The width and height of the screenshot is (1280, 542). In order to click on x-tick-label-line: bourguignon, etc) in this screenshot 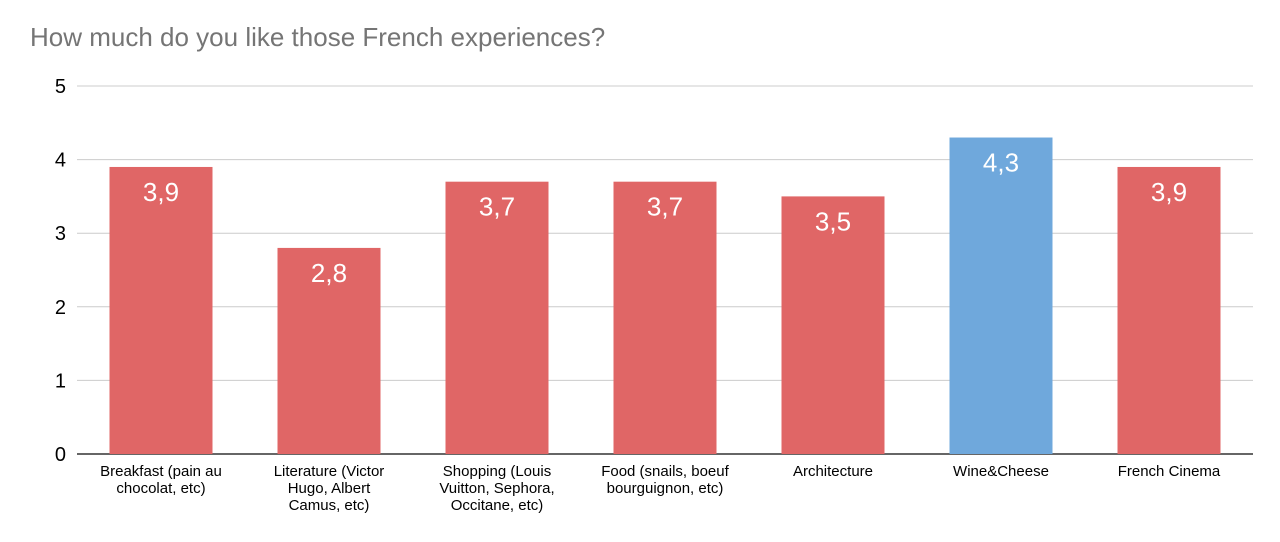, I will do `click(665, 488)`.